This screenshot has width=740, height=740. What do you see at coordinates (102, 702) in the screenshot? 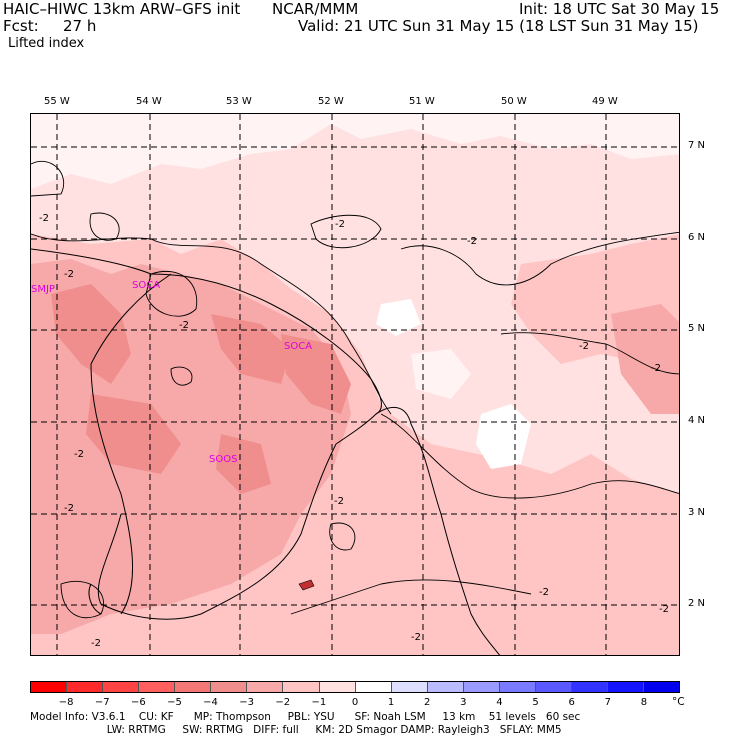
I see `legend-tick-label: −7` at bounding box center [102, 702].